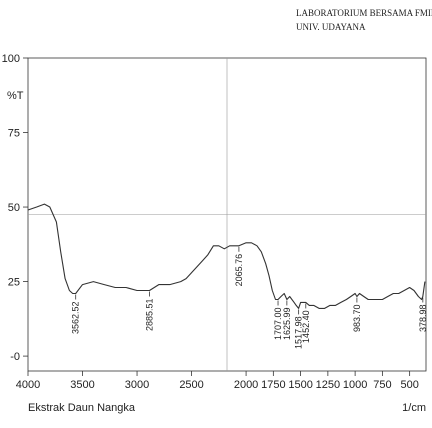  Describe the element at coordinates (28, 385) in the screenshot. I see `x-tick-label: 4000` at that location.